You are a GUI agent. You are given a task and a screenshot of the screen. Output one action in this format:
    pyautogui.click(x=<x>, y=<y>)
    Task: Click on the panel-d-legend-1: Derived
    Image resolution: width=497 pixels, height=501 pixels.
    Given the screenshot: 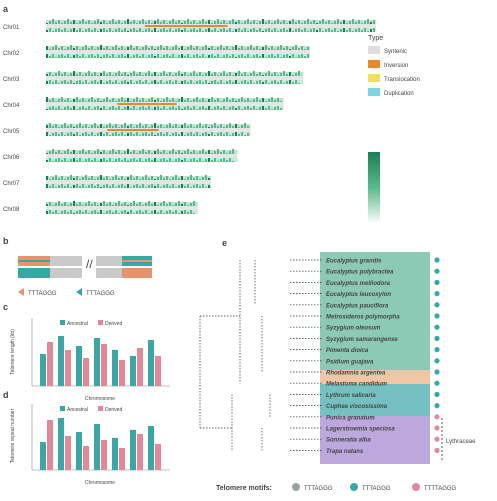 What is the action you would take?
    pyautogui.click(x=113, y=410)
    